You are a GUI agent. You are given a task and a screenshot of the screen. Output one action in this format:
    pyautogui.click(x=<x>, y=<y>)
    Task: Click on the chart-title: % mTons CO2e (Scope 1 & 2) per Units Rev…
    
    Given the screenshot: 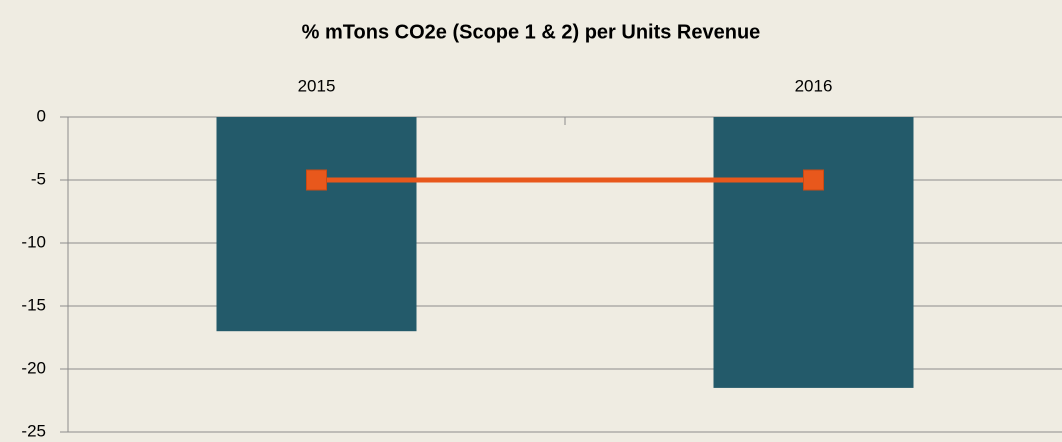 What is the action you would take?
    pyautogui.click(x=531, y=32)
    